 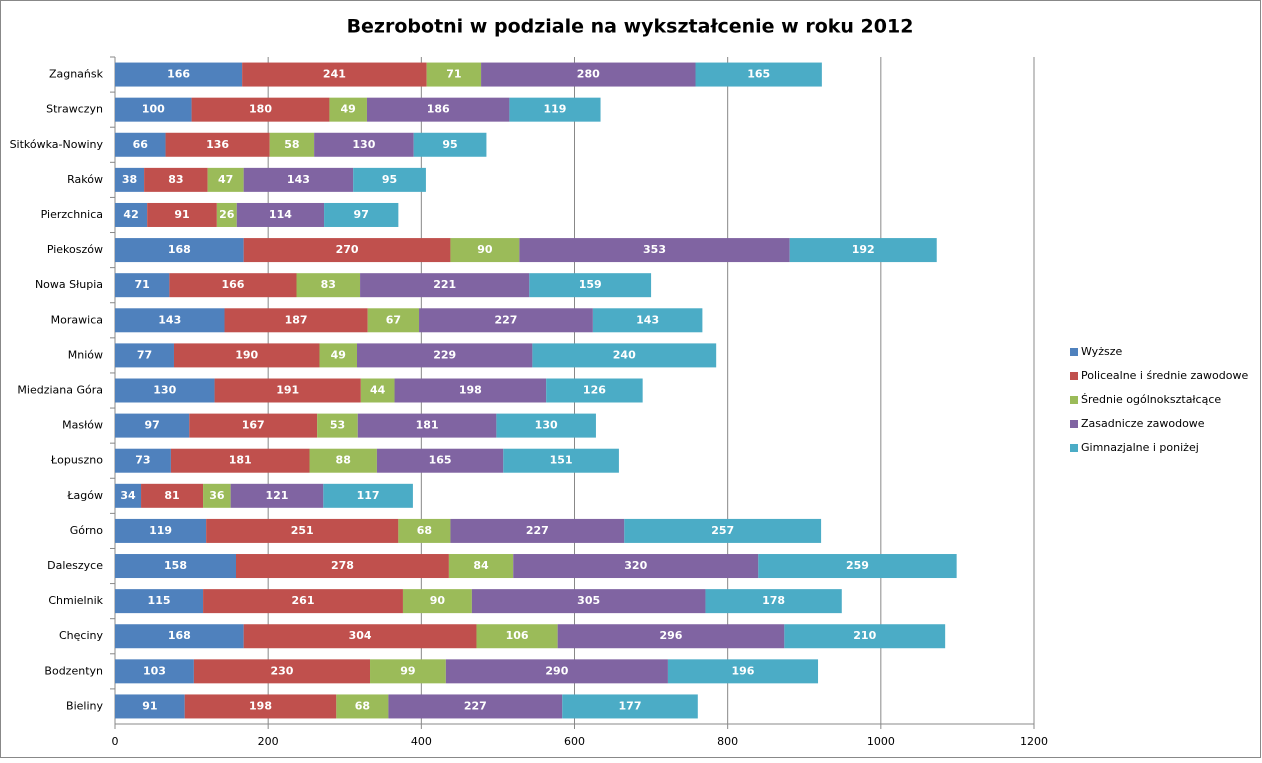 I want to click on value-label: 36, so click(x=217, y=495).